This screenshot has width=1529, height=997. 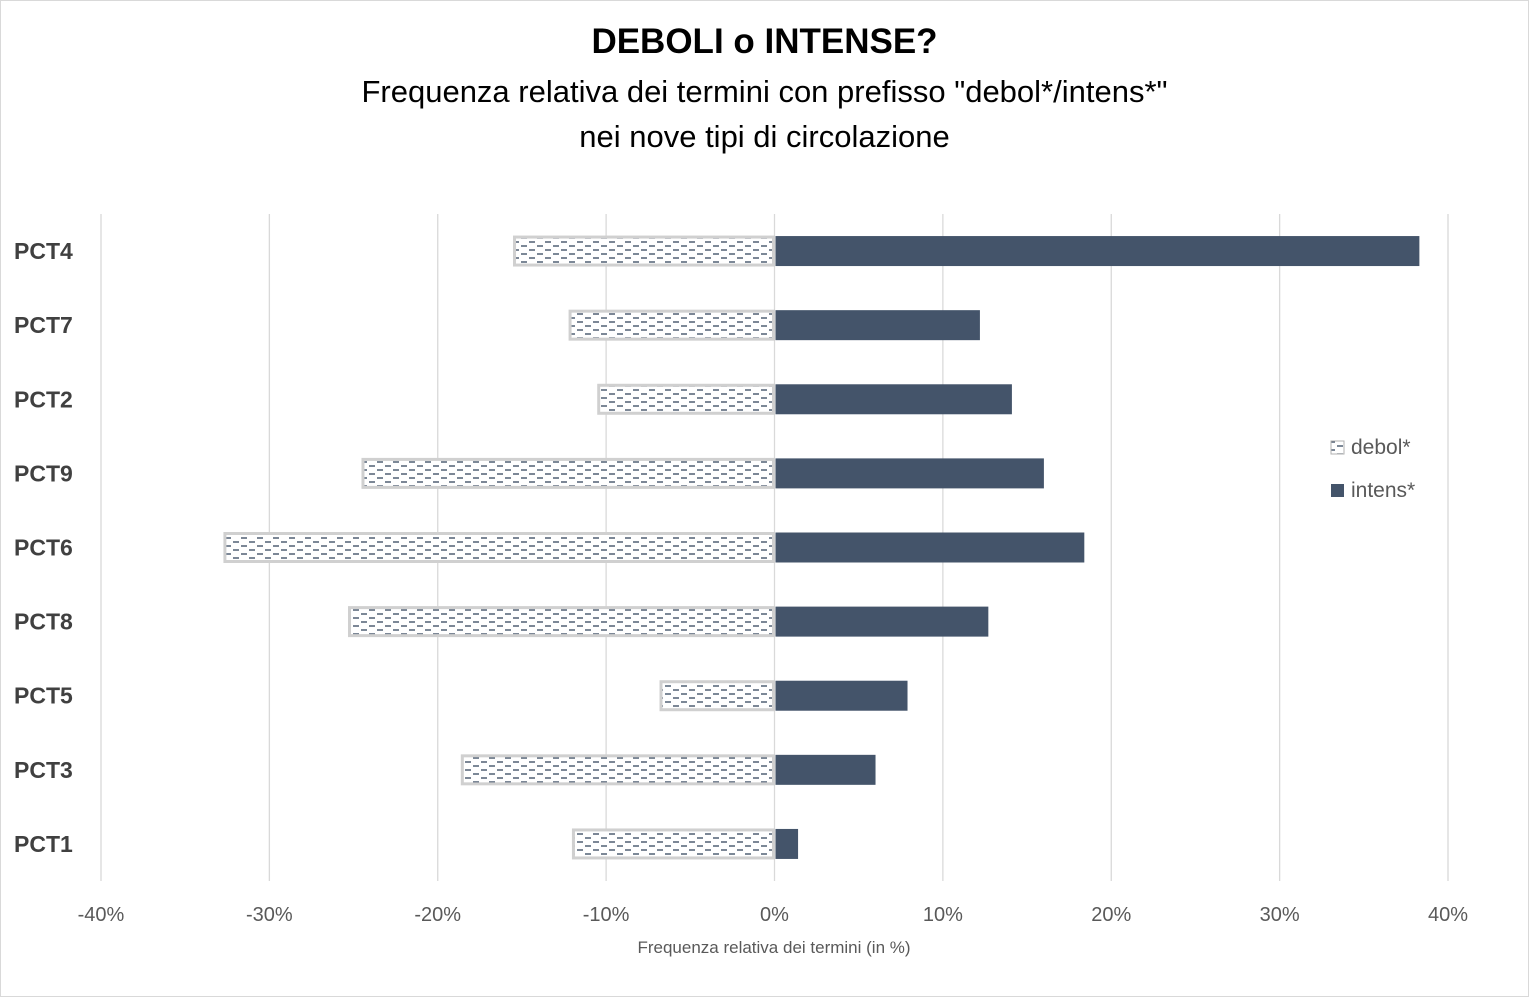 What do you see at coordinates (943, 915) in the screenshot?
I see `x-tick-label: 10%` at bounding box center [943, 915].